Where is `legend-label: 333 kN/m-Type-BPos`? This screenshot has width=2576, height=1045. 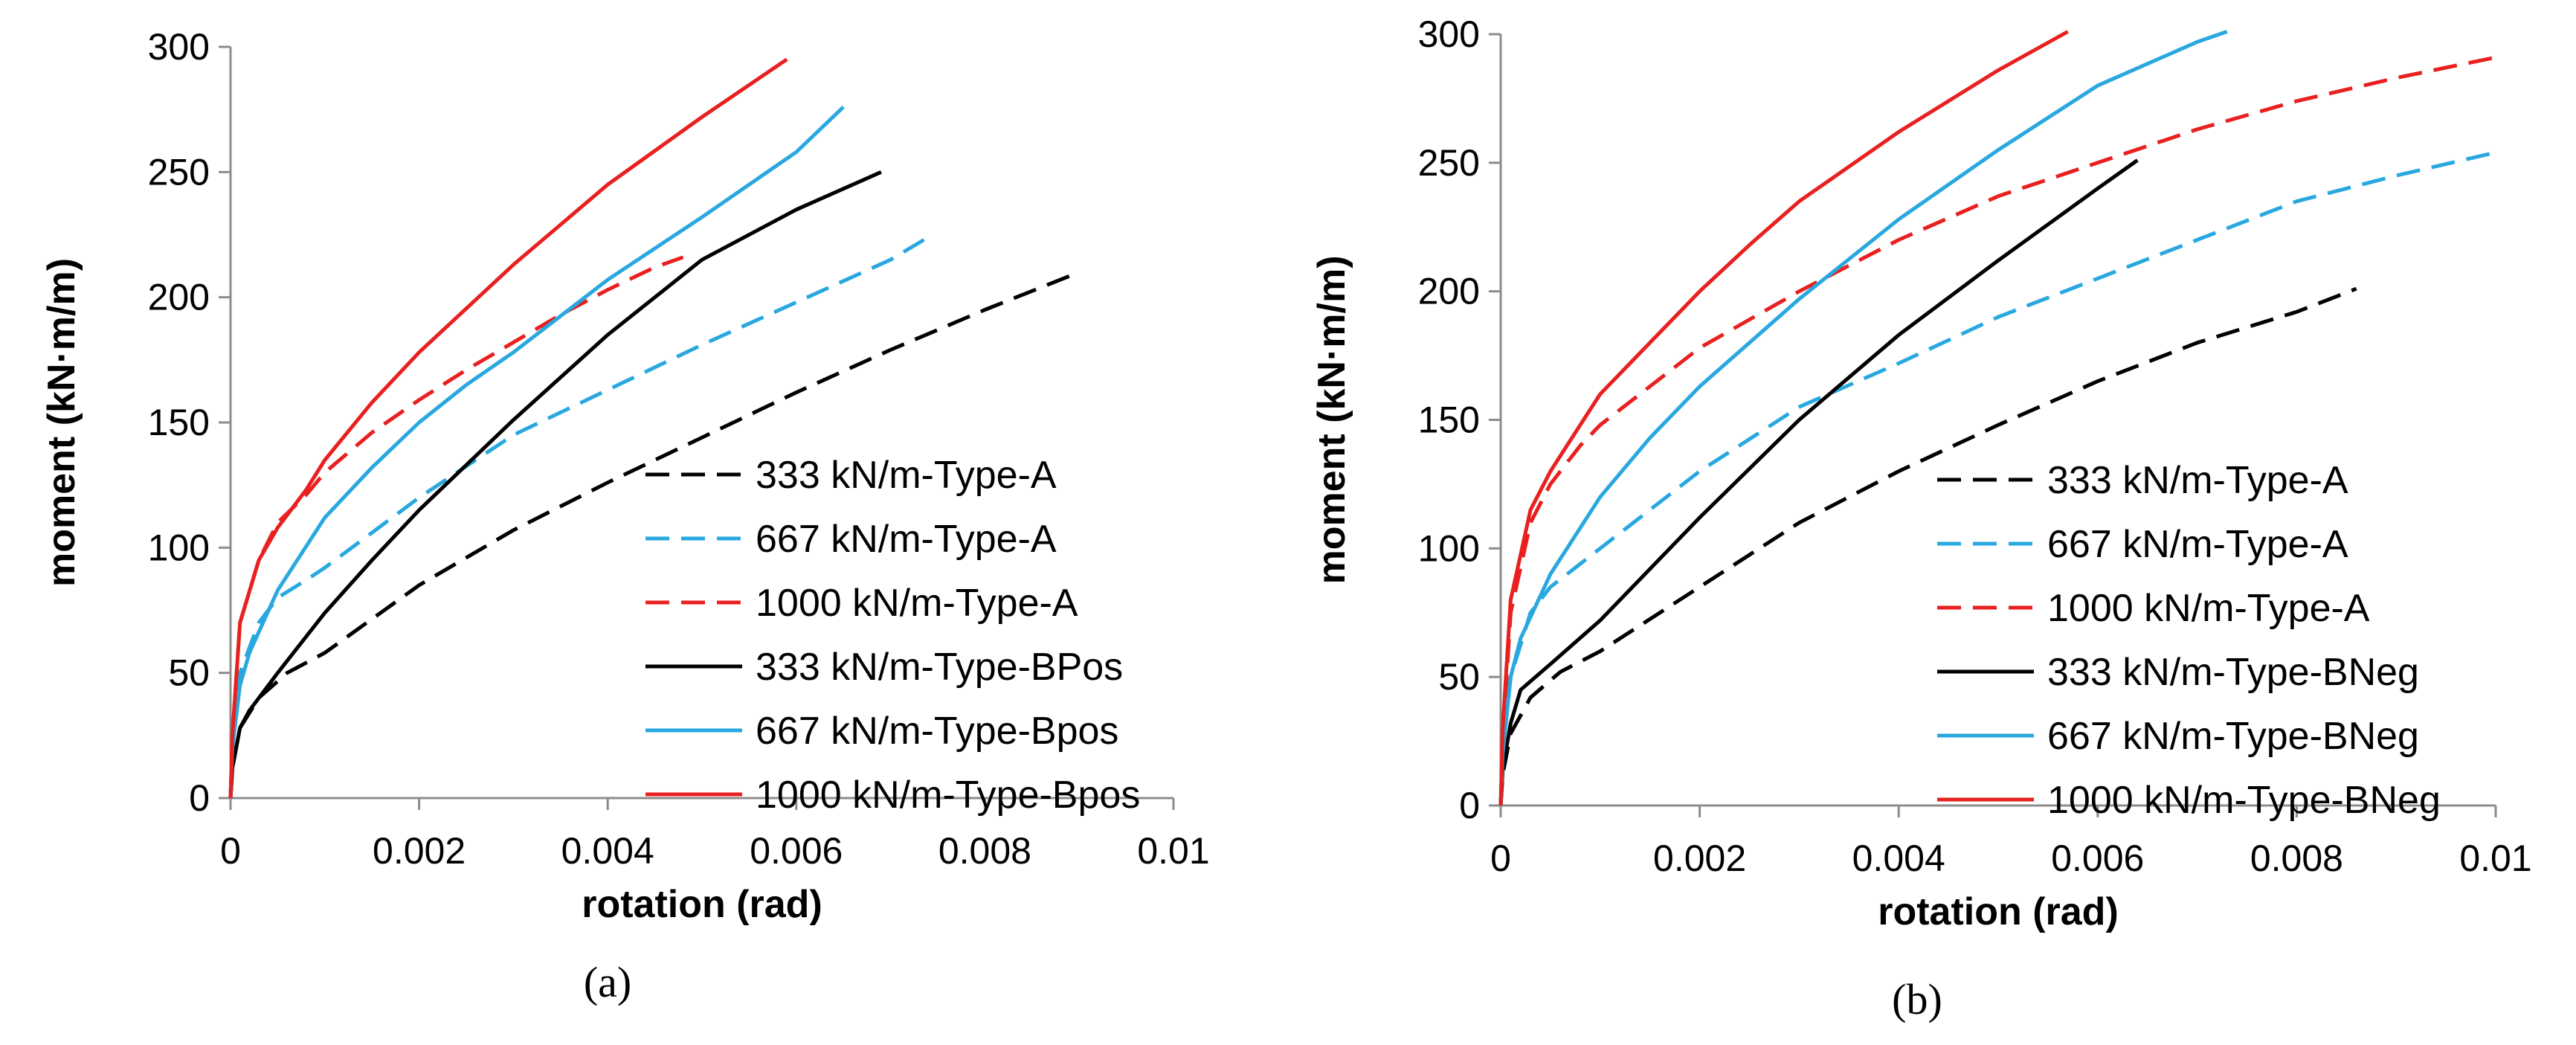 legend-label: 333 kN/m-Type-BPos is located at coordinates (939, 668).